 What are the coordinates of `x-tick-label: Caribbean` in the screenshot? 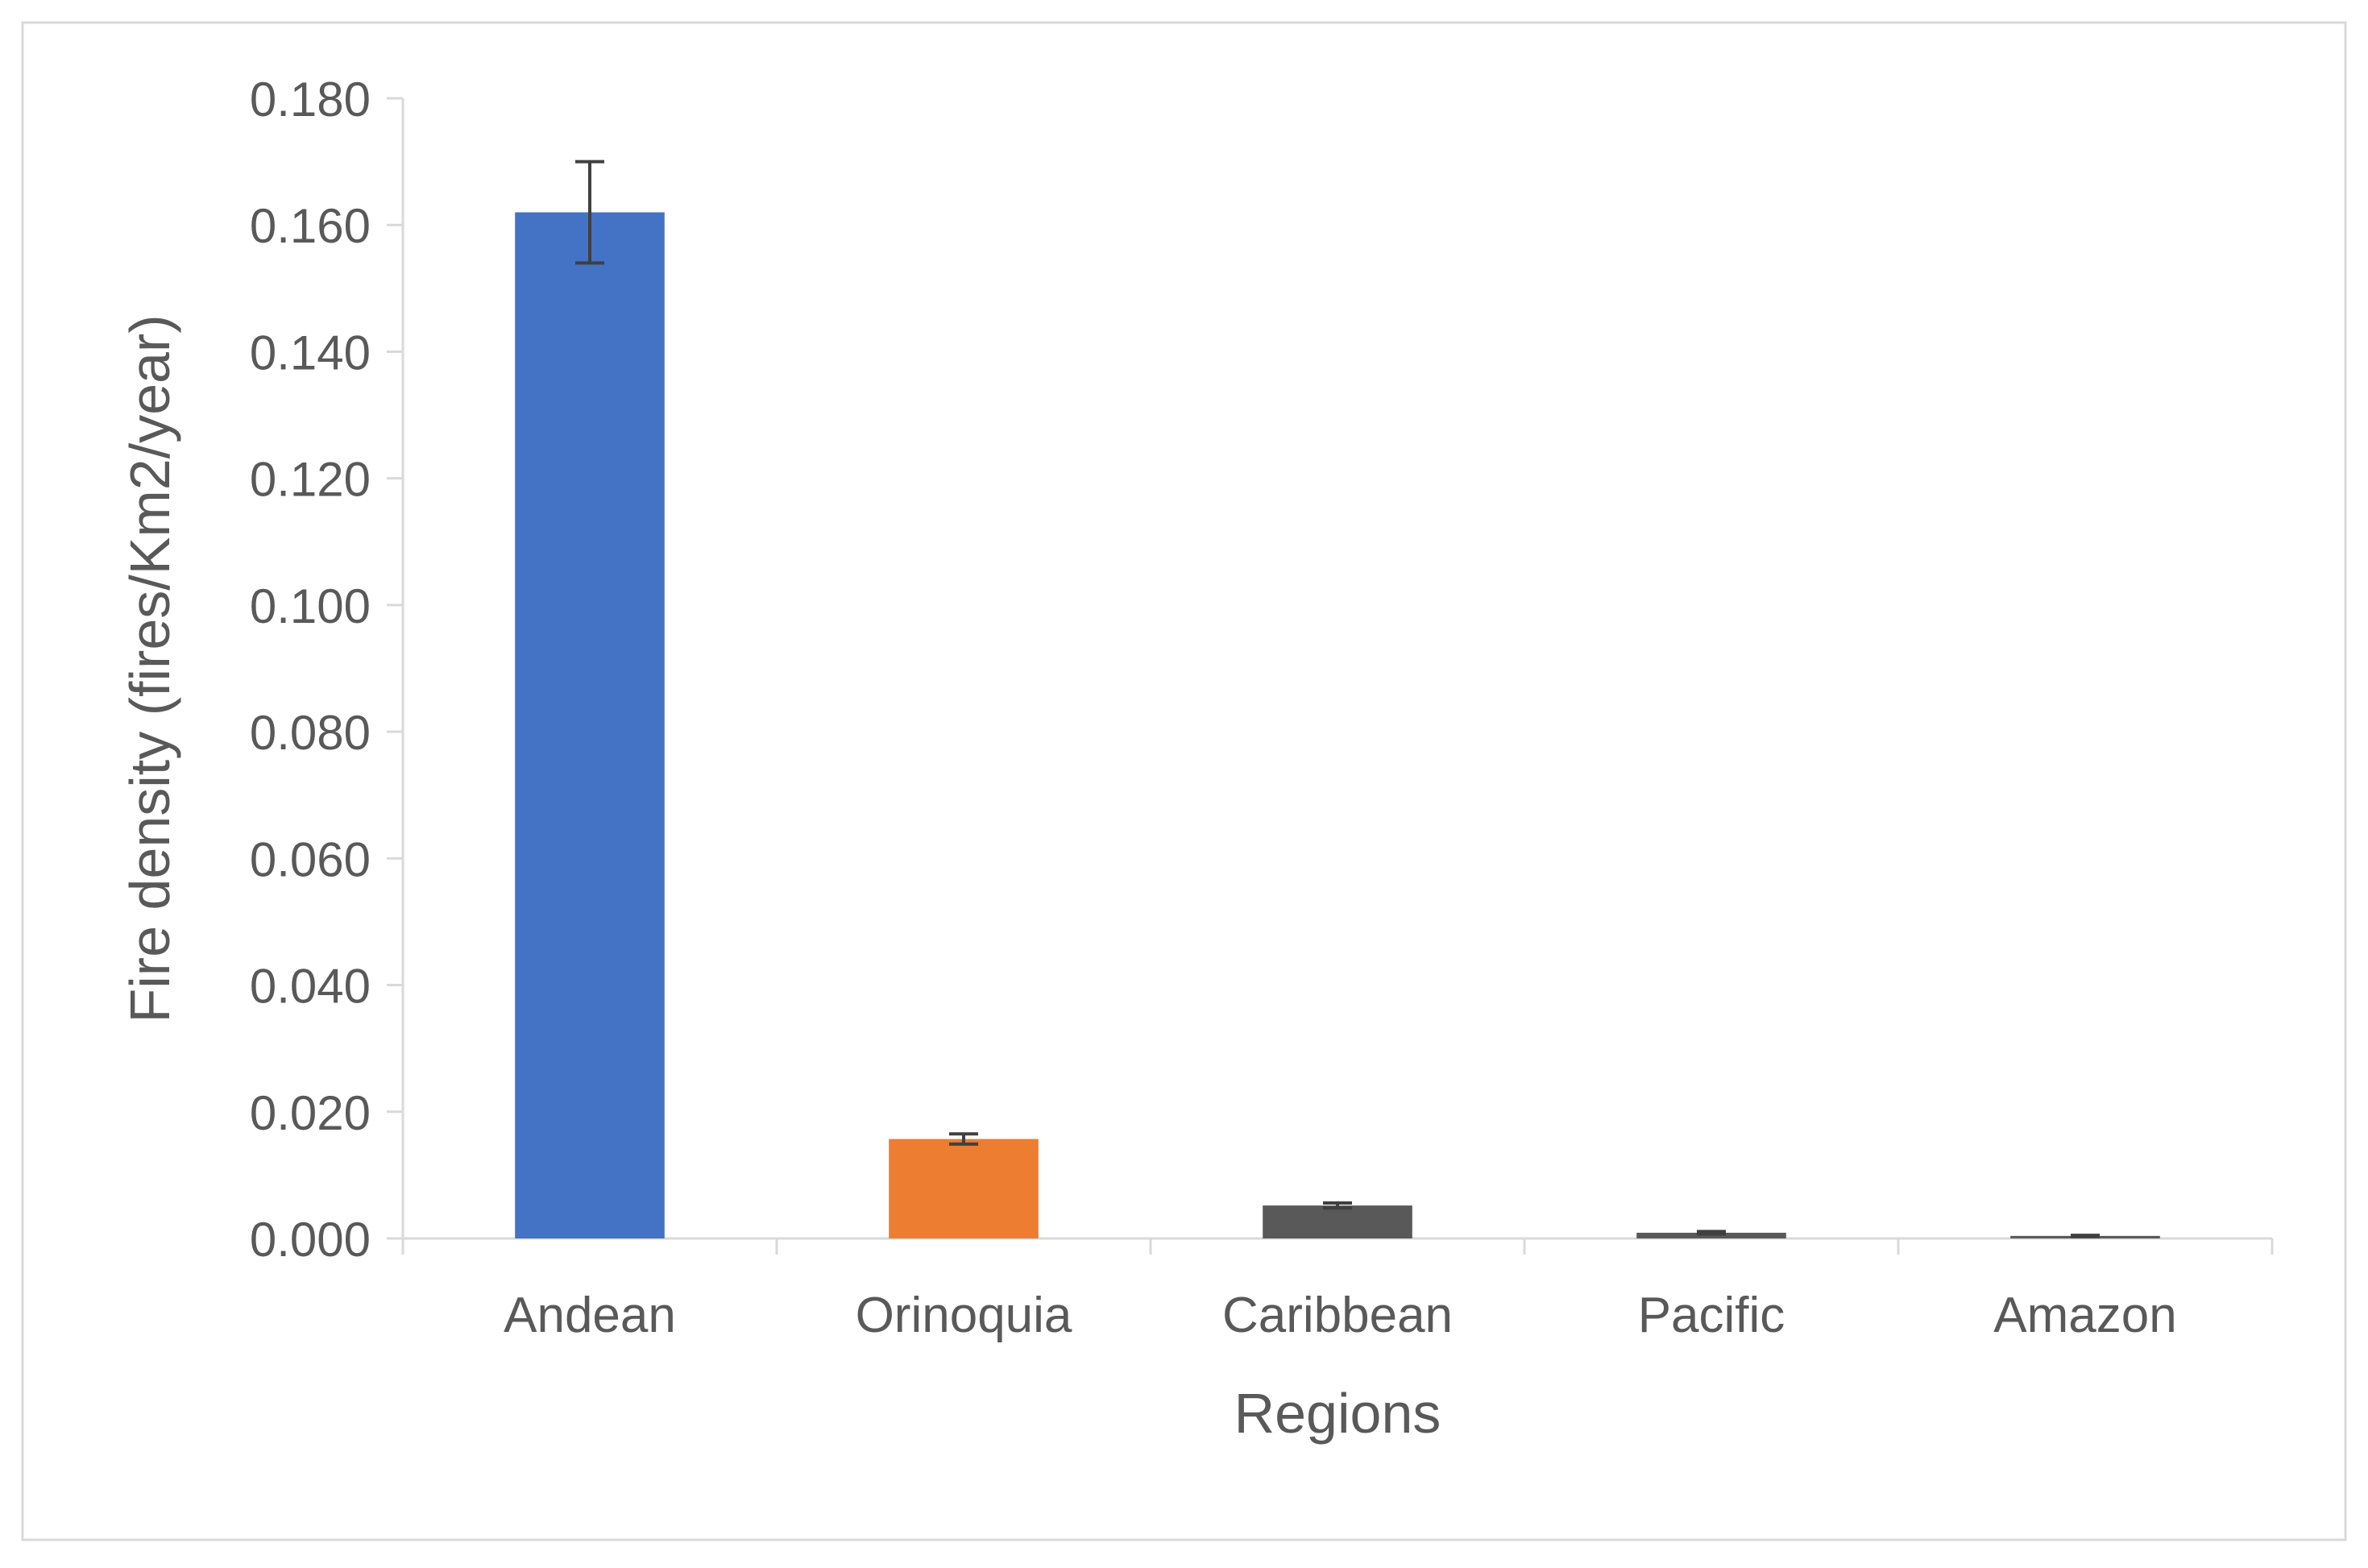 It's located at (1337, 1315).